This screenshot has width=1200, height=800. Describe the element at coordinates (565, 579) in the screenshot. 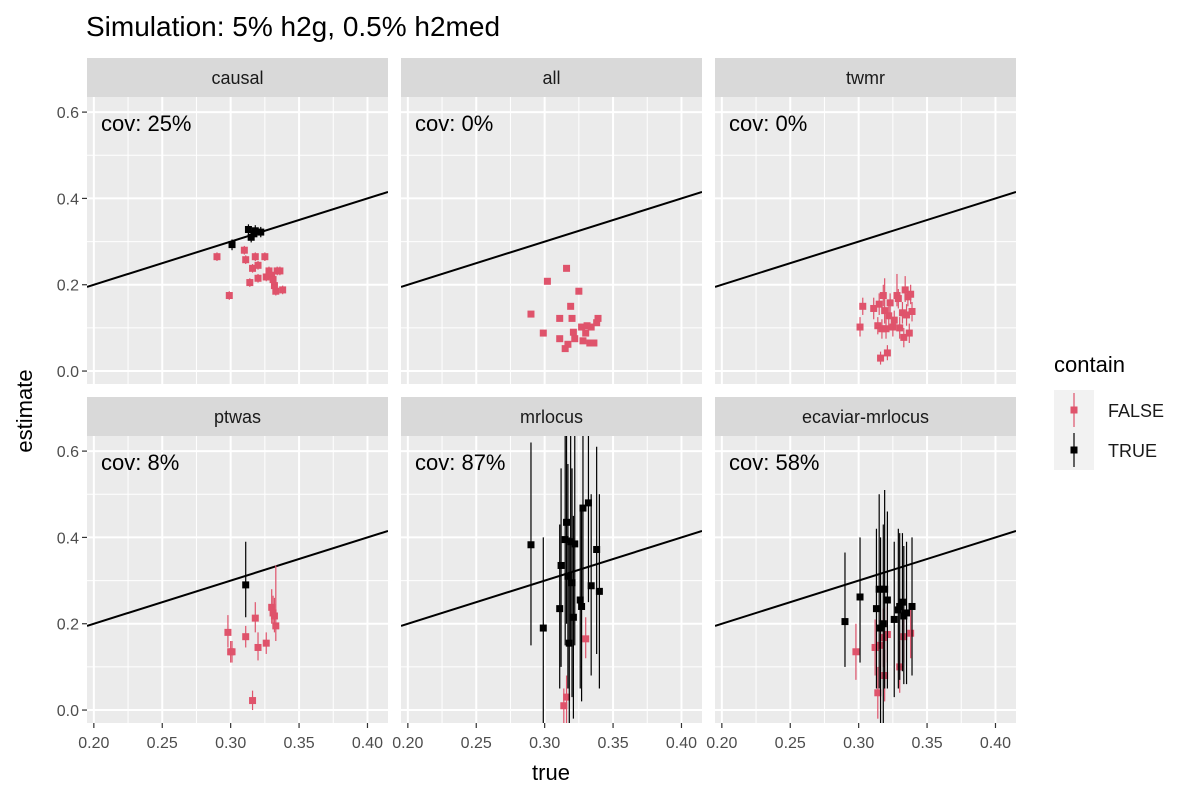

I see `panel-points` at that location.